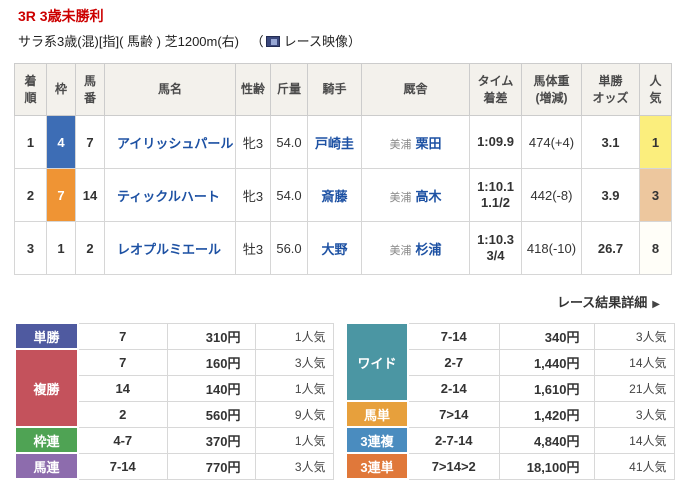 Image resolution: width=685 pixels, height=485 pixels. I want to click on win-odds: 26.7, so click(610, 248).